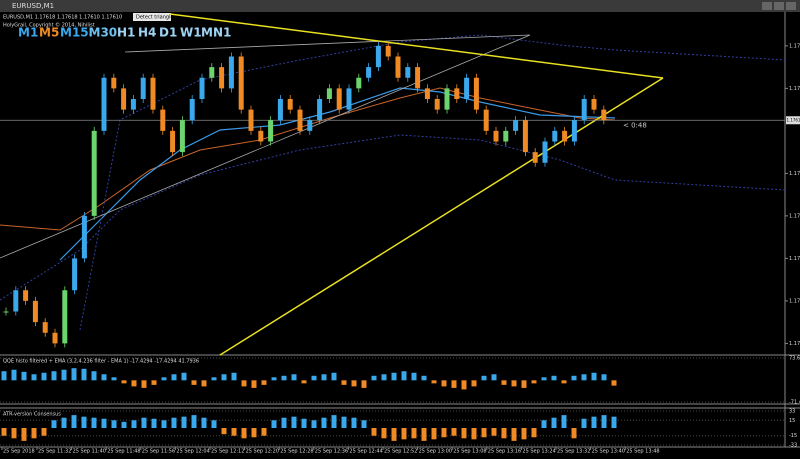  What do you see at coordinates (74, 33) in the screenshot?
I see `timeframe-button: M15` at bounding box center [74, 33].